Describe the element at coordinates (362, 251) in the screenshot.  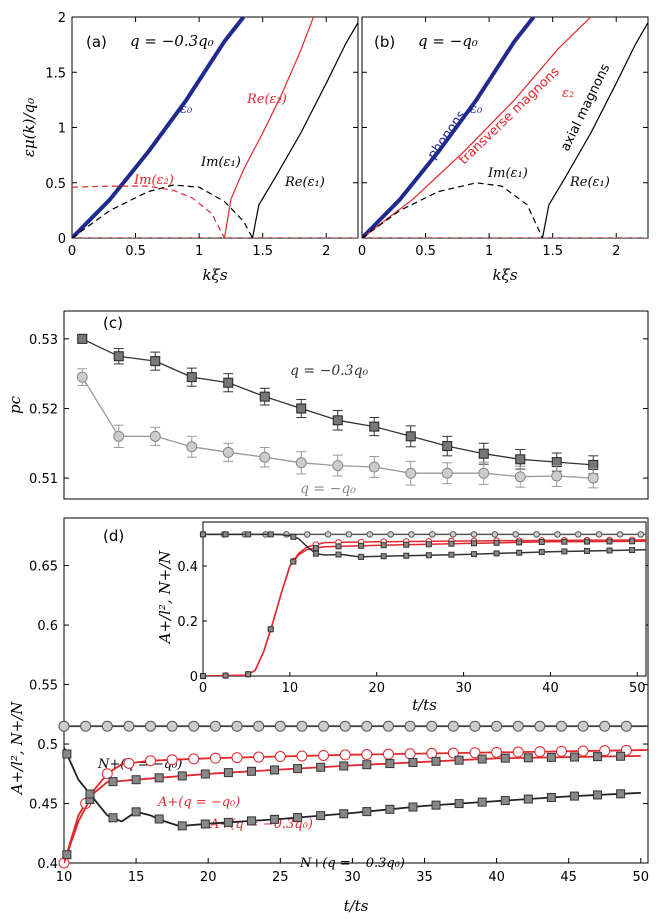
I see `x-tick-label: 0` at that location.